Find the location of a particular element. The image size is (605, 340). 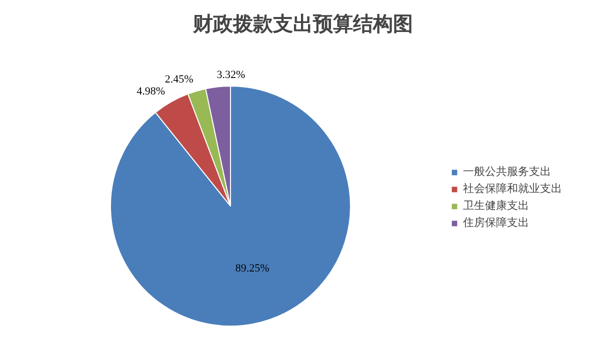

legend-label: 一般公共服务支出 is located at coordinates (507, 171).